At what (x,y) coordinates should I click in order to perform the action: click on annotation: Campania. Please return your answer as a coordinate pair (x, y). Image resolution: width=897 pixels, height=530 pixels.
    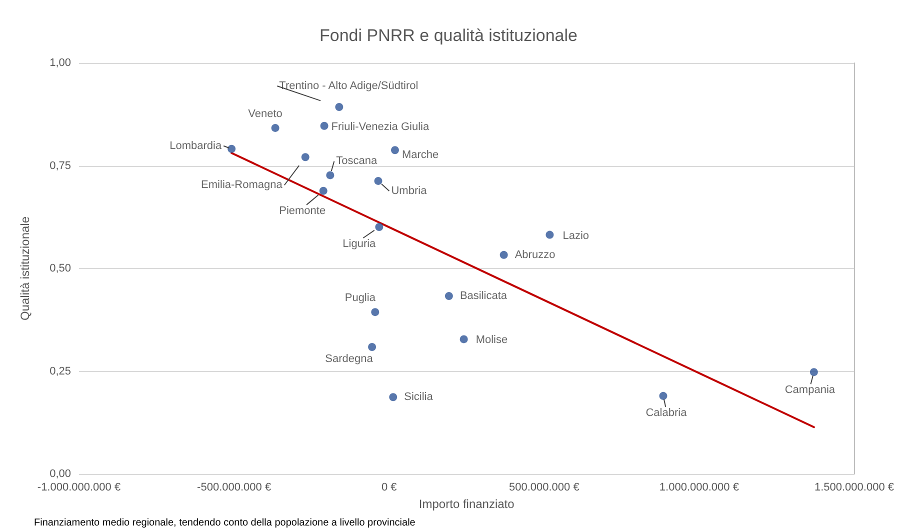
    Looking at the image, I should click on (810, 390).